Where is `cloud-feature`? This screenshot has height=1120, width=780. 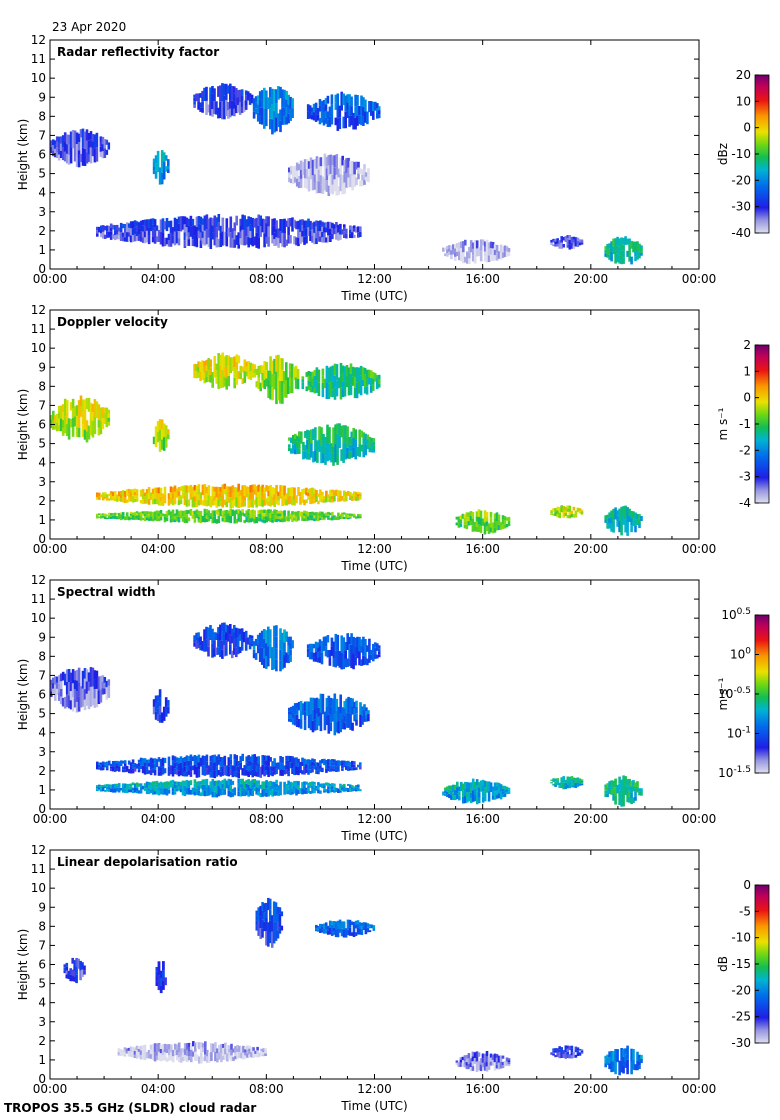
cloud-feature is located at coordinates (74, 970).